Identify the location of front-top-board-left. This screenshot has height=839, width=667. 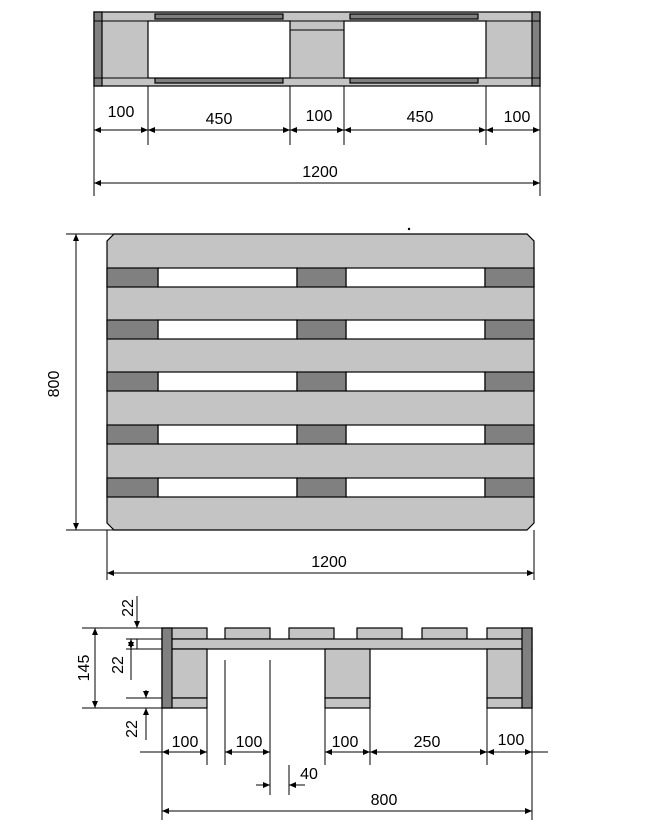
(219, 16).